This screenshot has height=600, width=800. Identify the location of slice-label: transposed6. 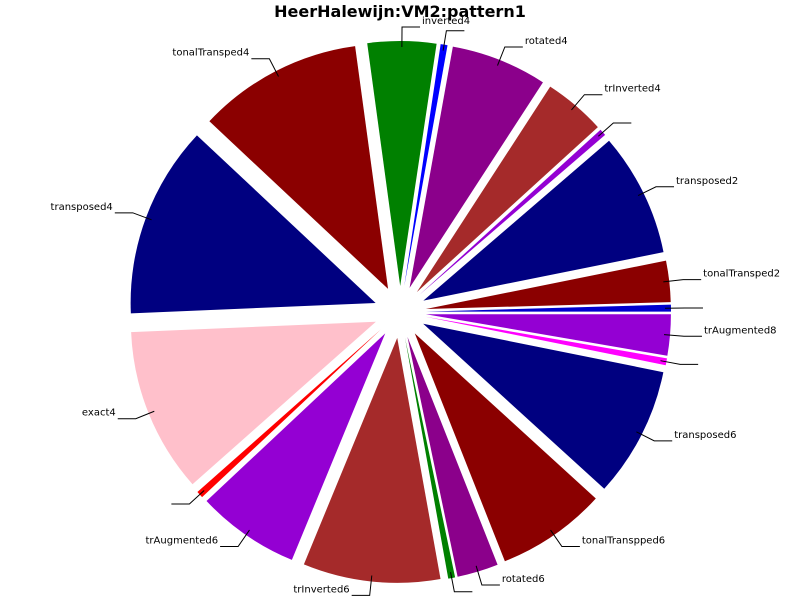
(705, 435).